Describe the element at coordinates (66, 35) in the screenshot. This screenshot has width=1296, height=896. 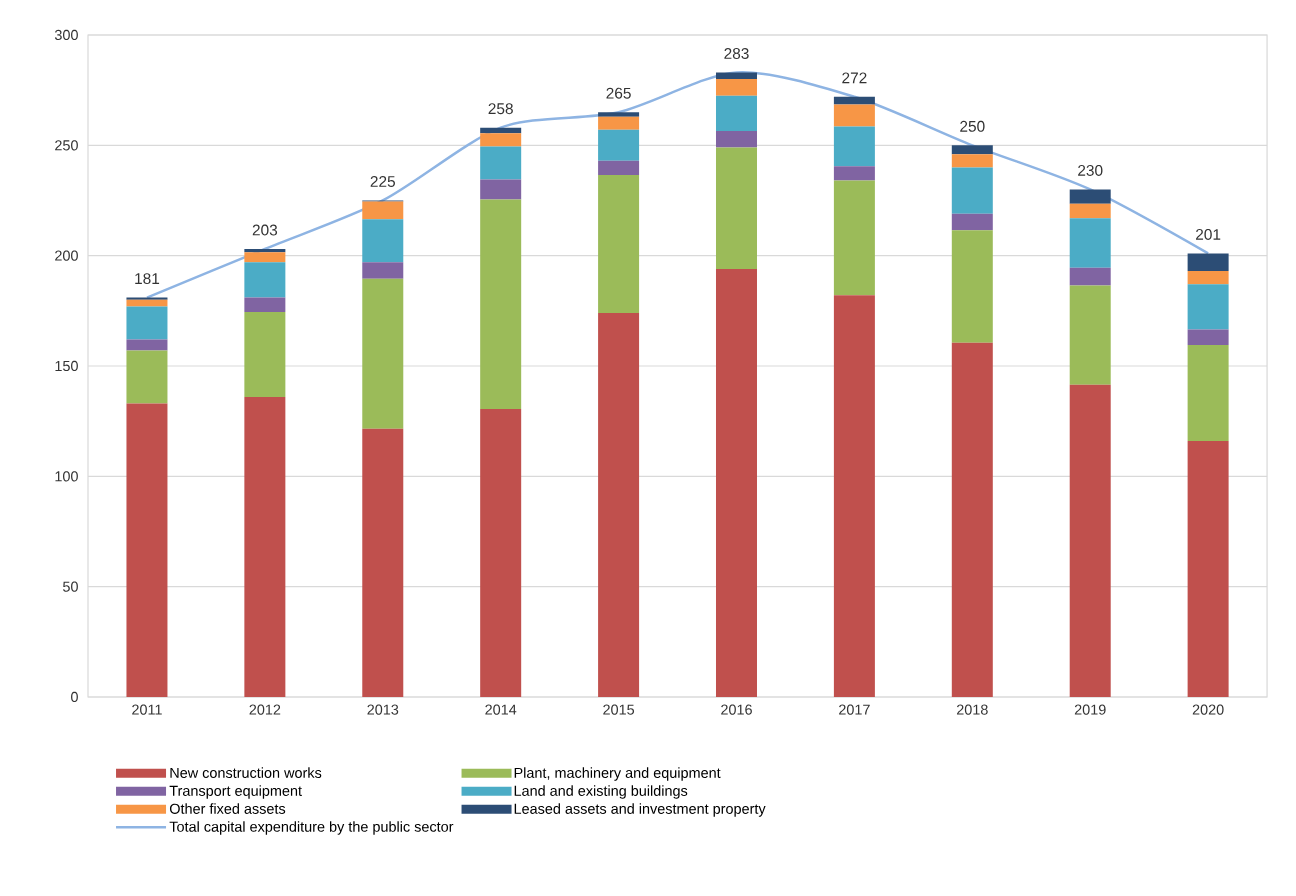
I see `y-tick-label: 300` at that location.